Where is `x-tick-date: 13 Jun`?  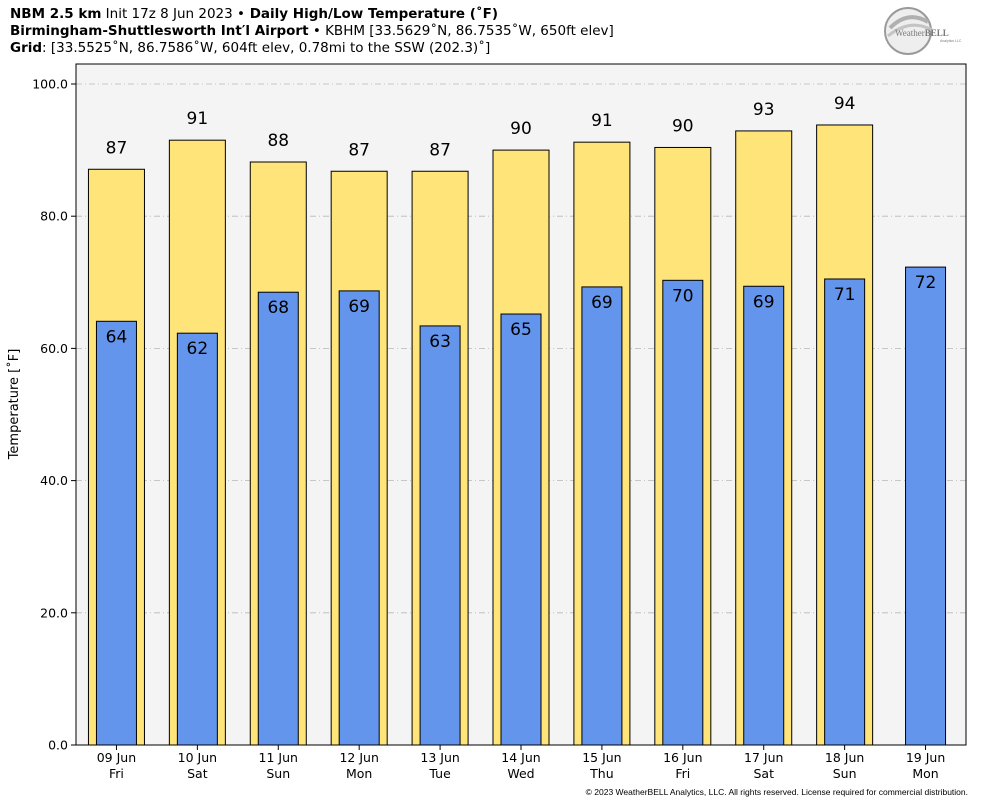 x-tick-date: 13 Jun is located at coordinates (439, 757).